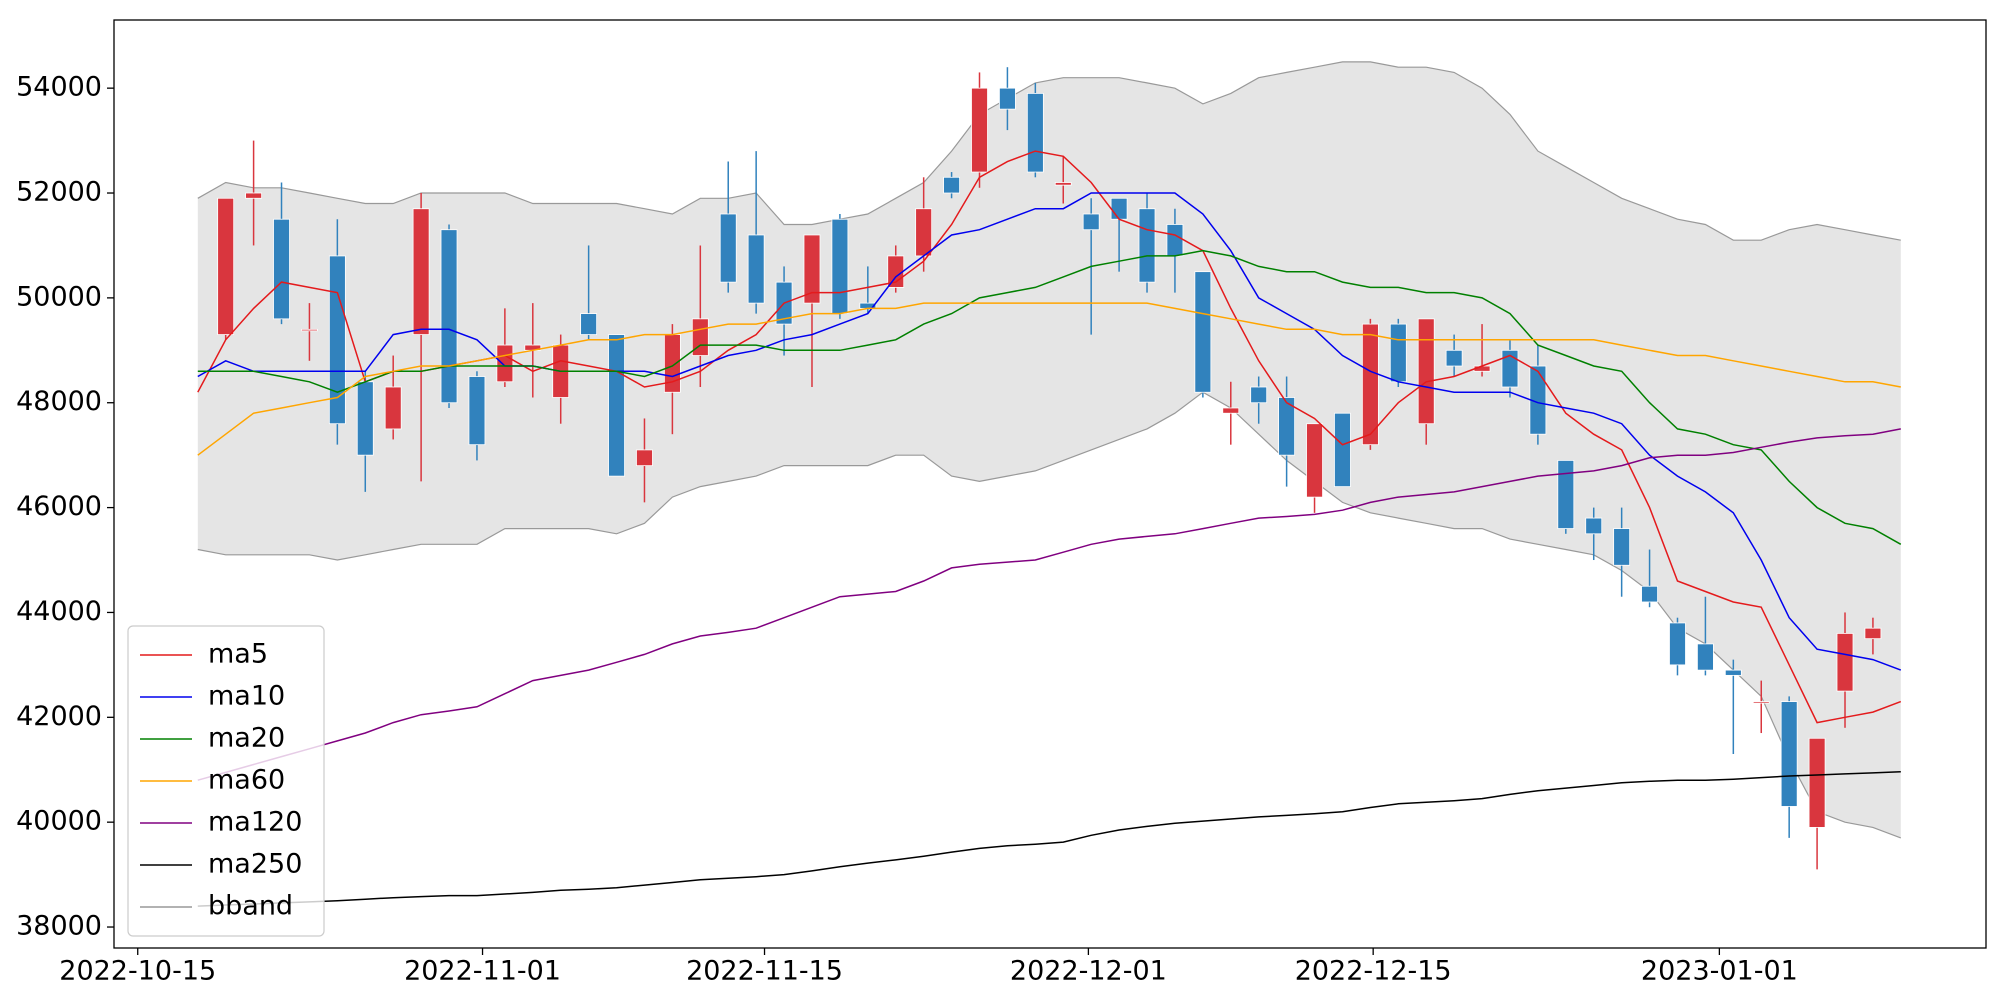 This screenshot has width=2000, height=1000. Describe the element at coordinates (59, 192) in the screenshot. I see `y-tick-label: 52000` at that location.